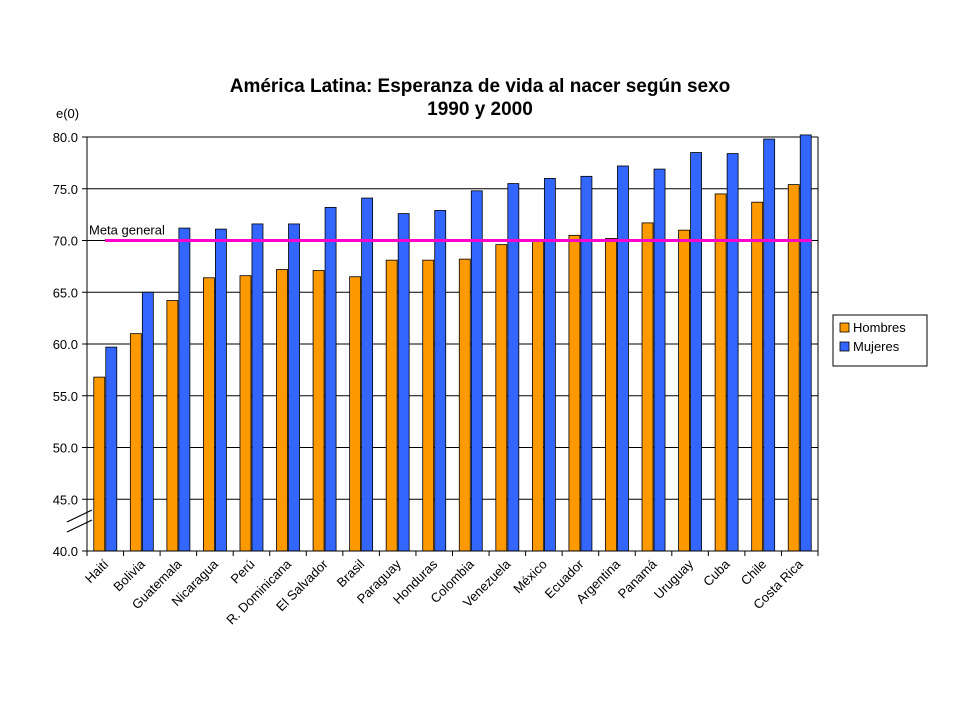 This screenshot has height=720, width=960. What do you see at coordinates (65, 189) in the screenshot?
I see `y-tick-label: 75.0` at bounding box center [65, 189].